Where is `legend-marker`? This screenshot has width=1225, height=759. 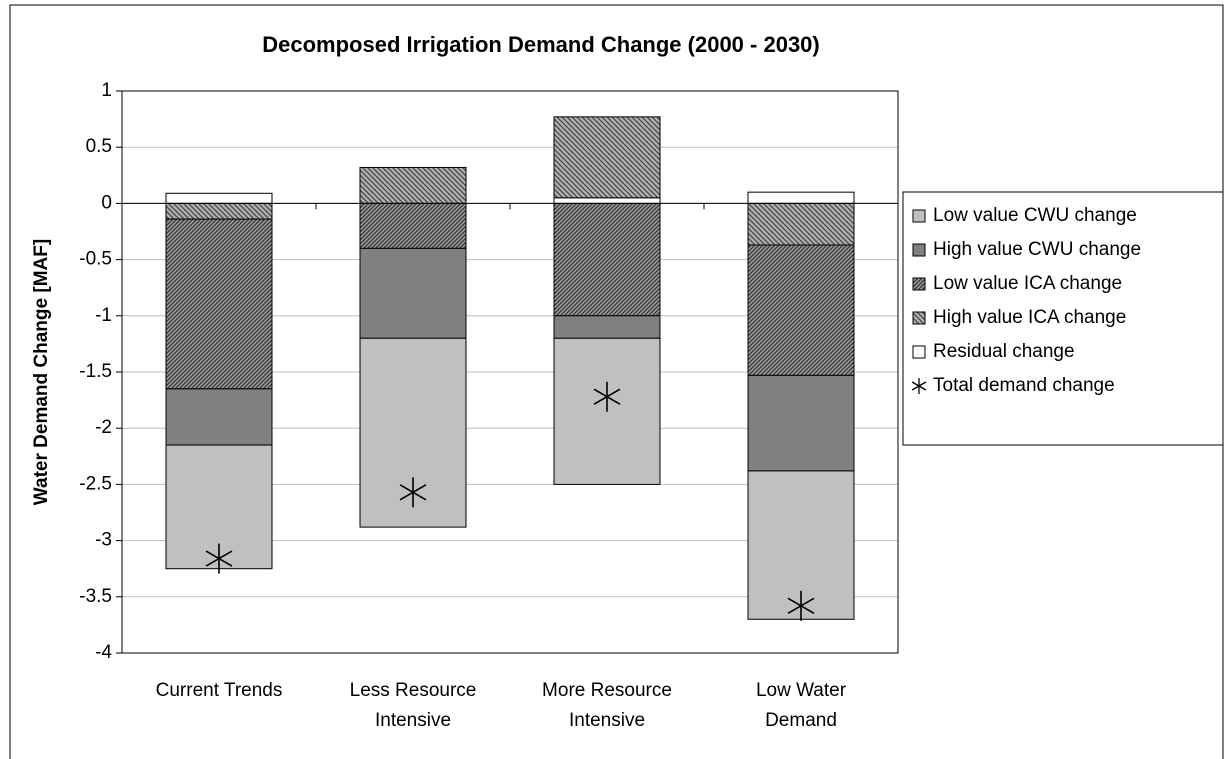 legend-marker is located at coordinates (919, 386).